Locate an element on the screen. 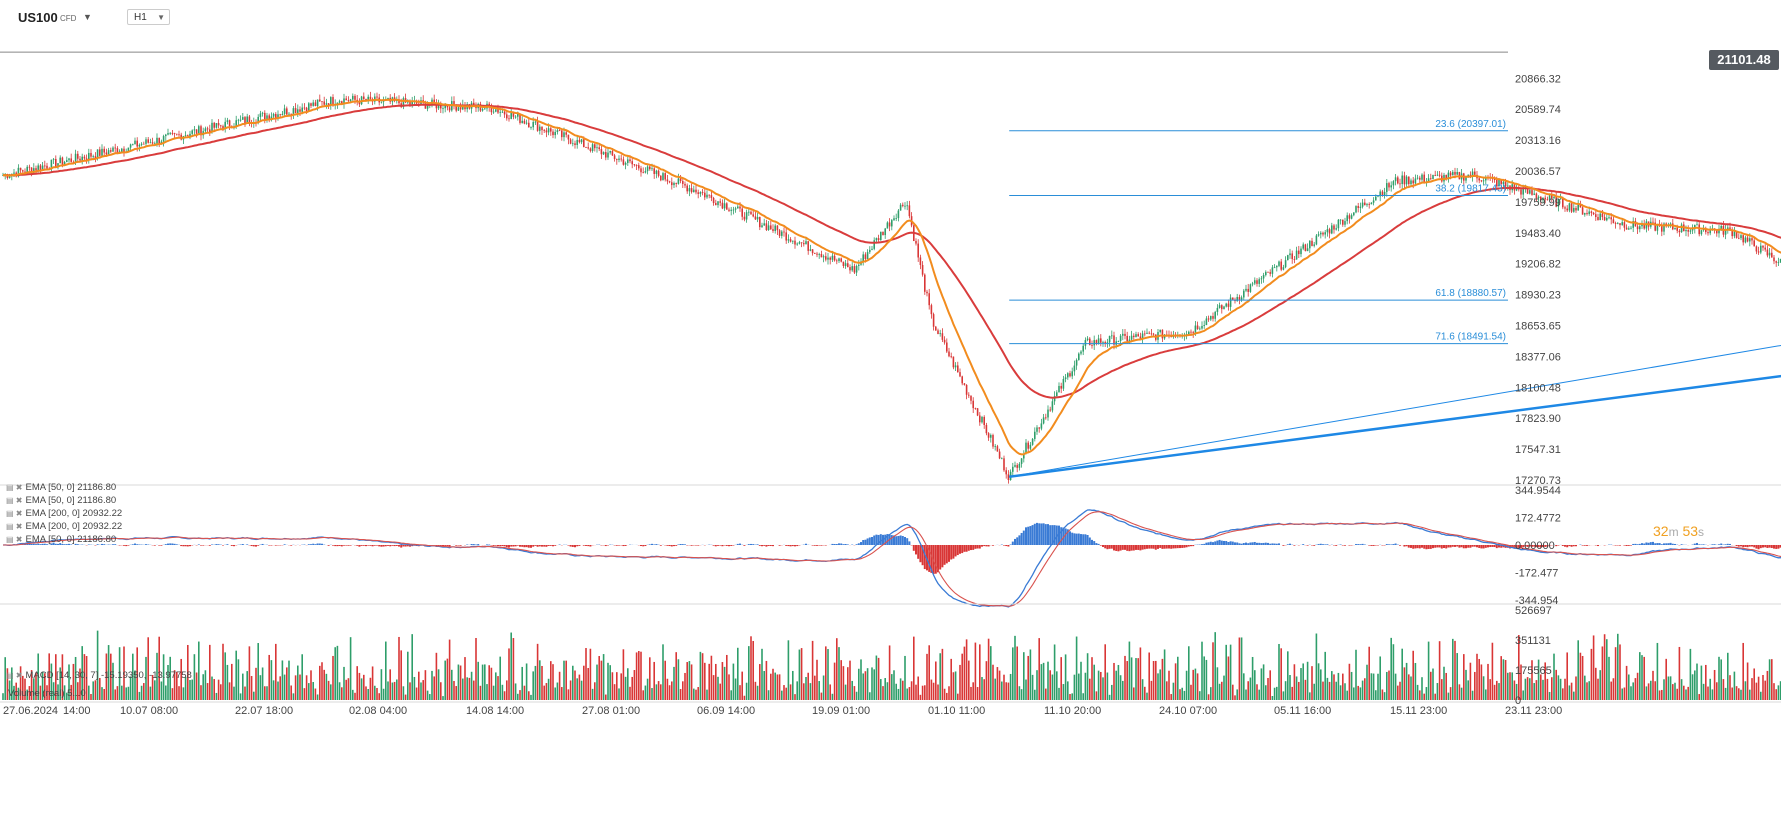  timeframe-select: H1 ▼ is located at coordinates (148, 17).